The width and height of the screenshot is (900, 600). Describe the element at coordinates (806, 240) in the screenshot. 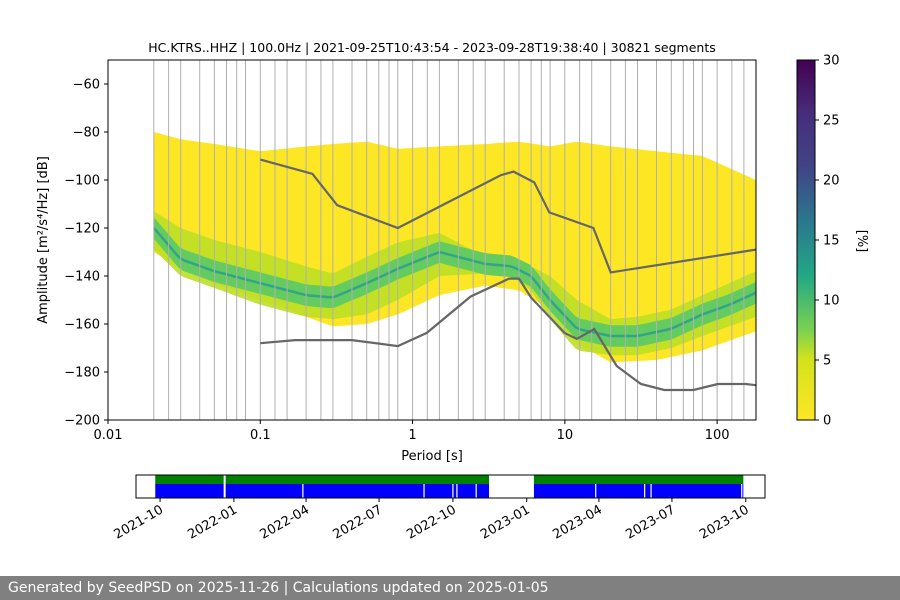

I see `colorbar-gradient` at that location.